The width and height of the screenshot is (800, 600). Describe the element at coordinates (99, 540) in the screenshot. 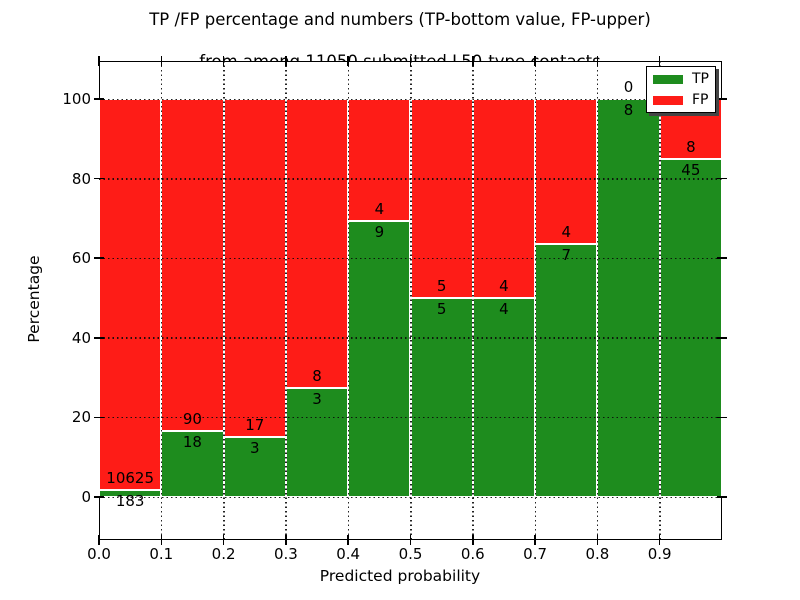

I see `x-tick-bottom-0.0` at that location.